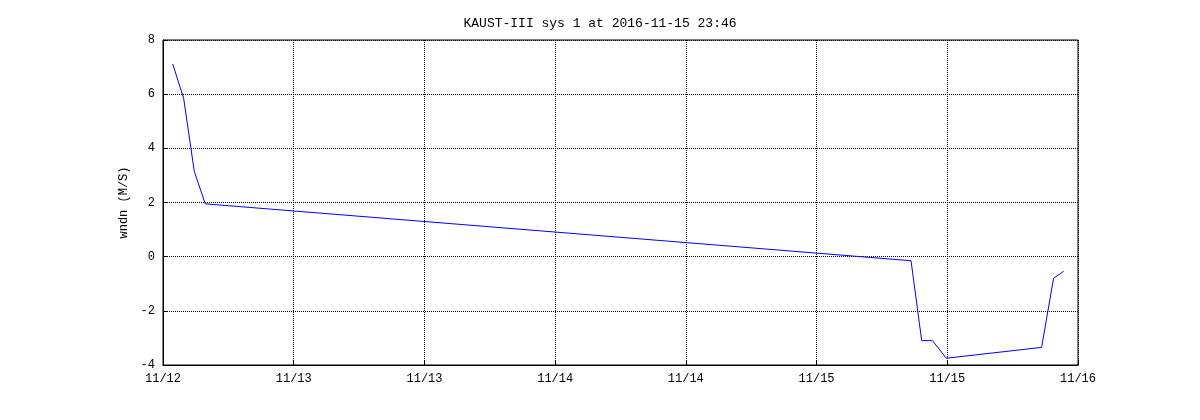 The height and width of the screenshot is (420, 1200). Describe the element at coordinates (151, 148) in the screenshot. I see `y-tick-label: 4` at that location.